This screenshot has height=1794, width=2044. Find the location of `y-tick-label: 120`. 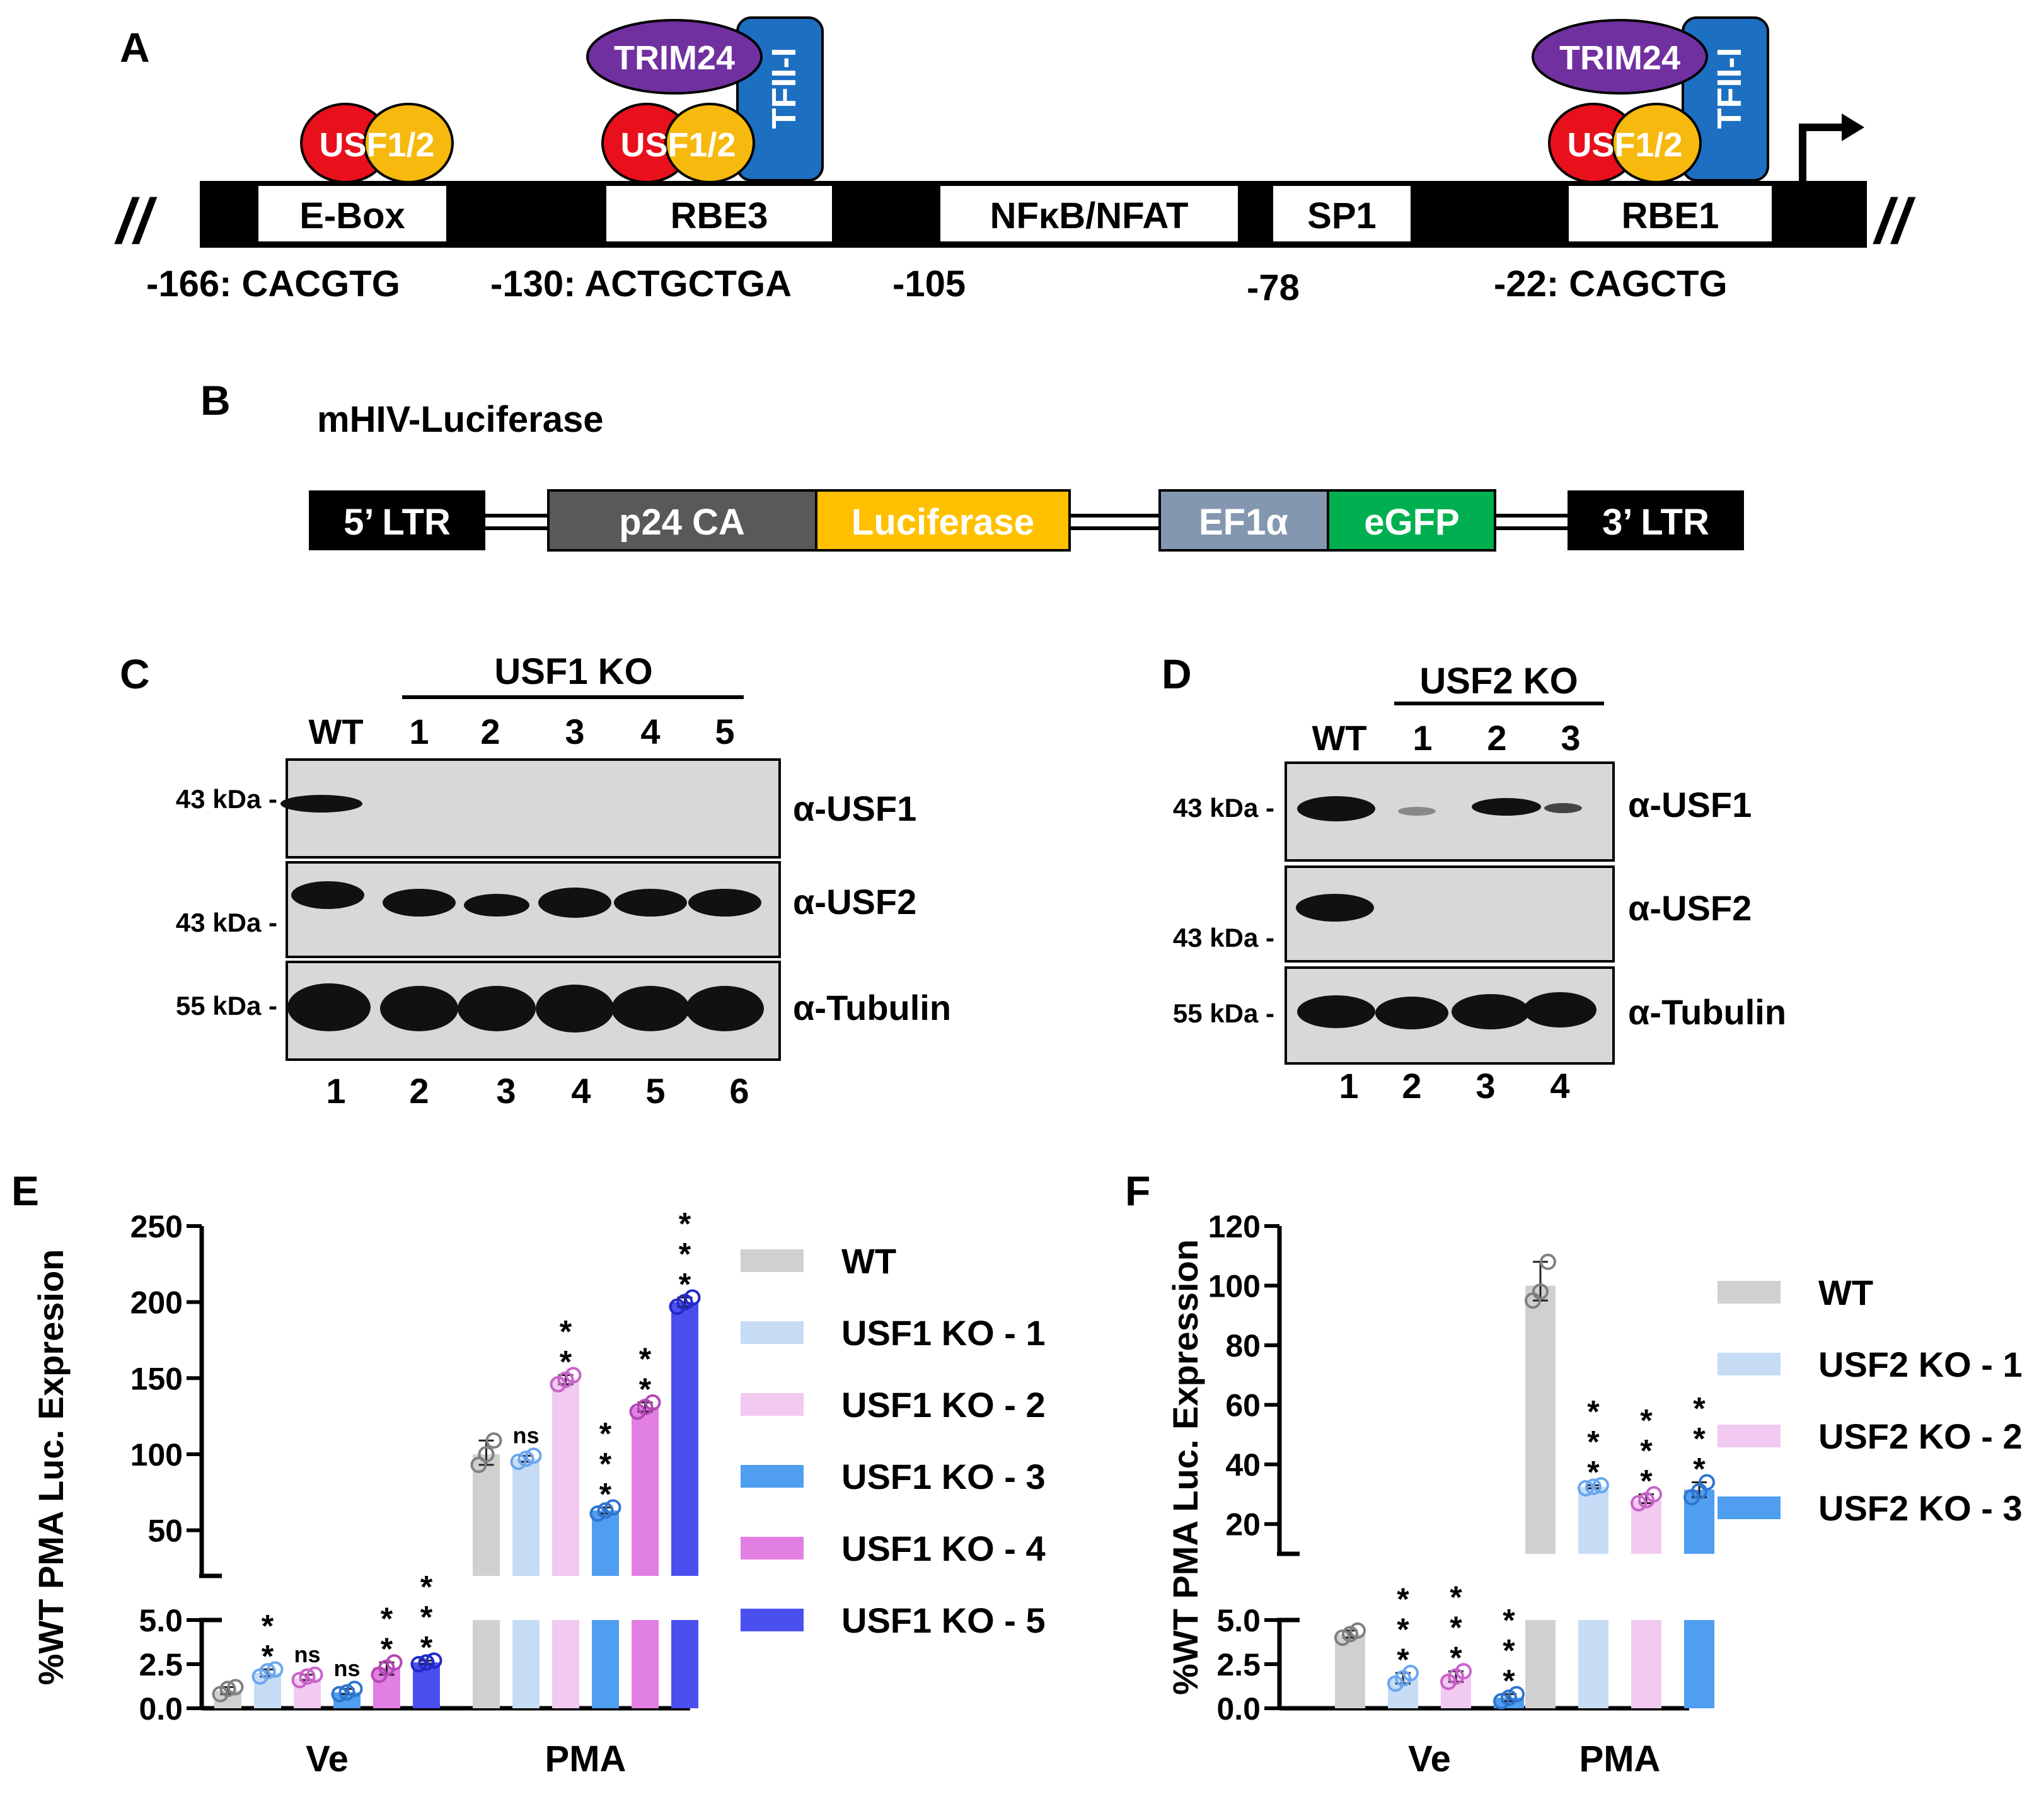

y-tick-label: 120 is located at coordinates (1234, 1226).